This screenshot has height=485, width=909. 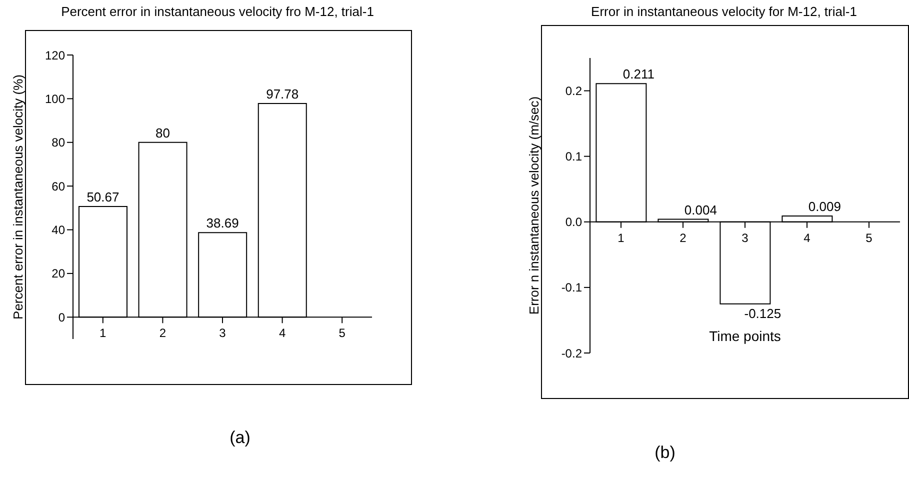 What do you see at coordinates (103, 196) in the screenshot?
I see `data-label: 50.67` at bounding box center [103, 196].